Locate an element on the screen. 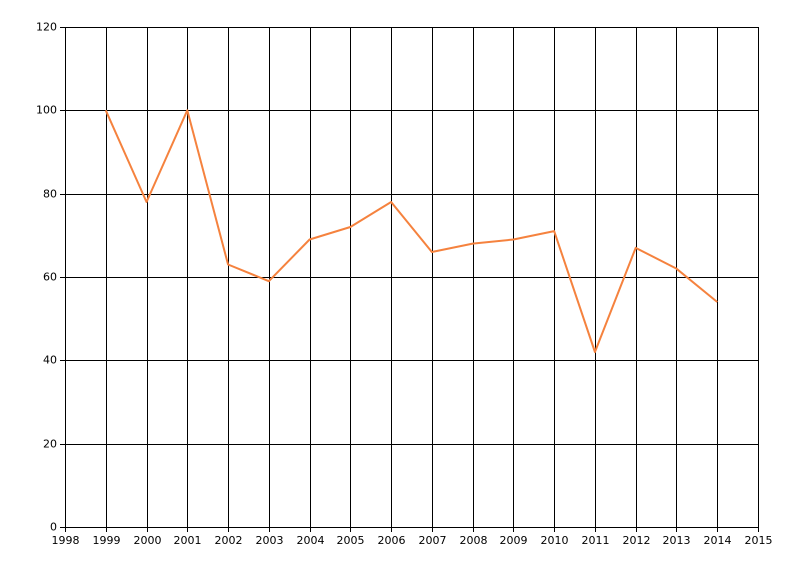  x-tick-label: 2000 is located at coordinates (148, 540).